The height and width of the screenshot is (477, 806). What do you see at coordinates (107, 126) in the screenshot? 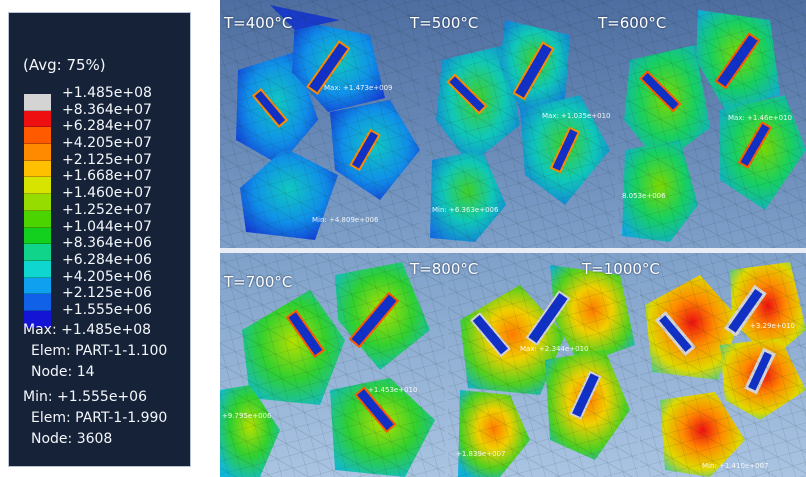
I see `legend-value: +6.284e+07` at bounding box center [107, 126].